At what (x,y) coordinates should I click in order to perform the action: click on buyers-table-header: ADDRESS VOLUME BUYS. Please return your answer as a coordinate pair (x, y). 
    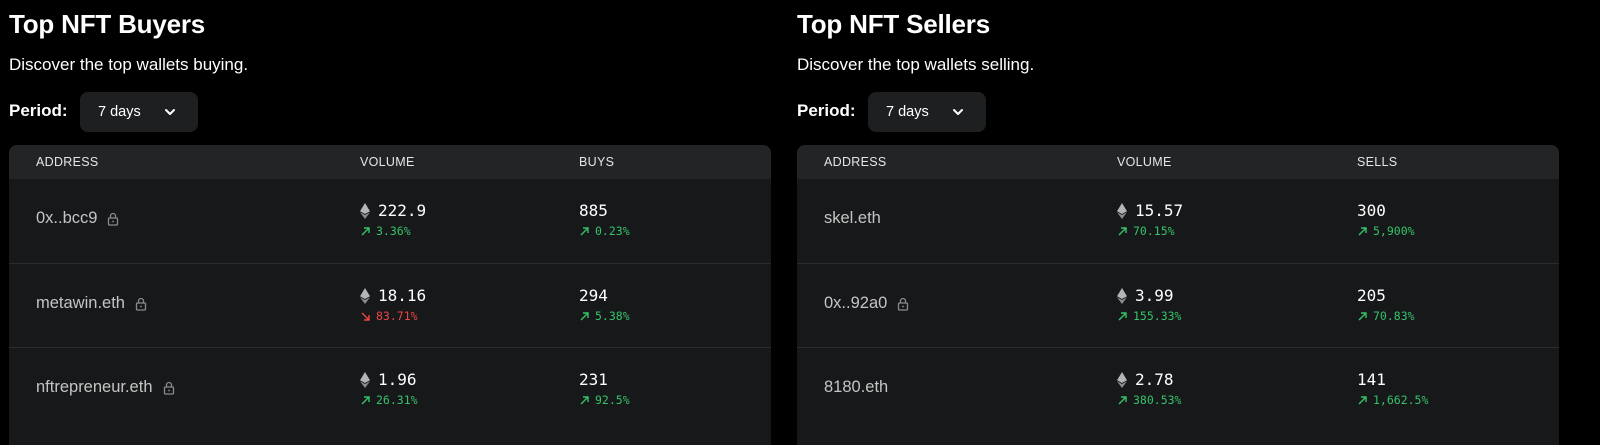
    Looking at the image, I should click on (390, 162).